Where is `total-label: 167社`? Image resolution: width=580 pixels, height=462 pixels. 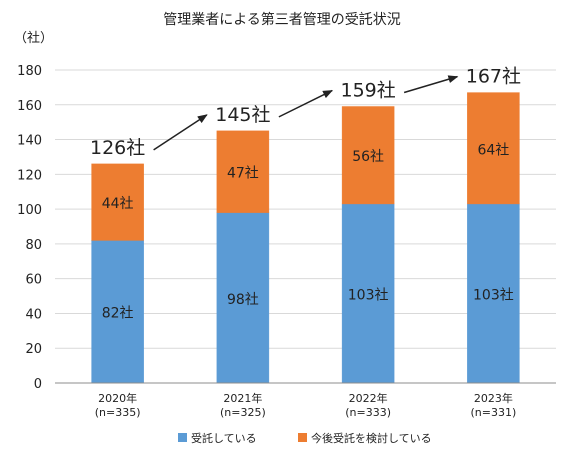 total-label: 167社 is located at coordinates (493, 77).